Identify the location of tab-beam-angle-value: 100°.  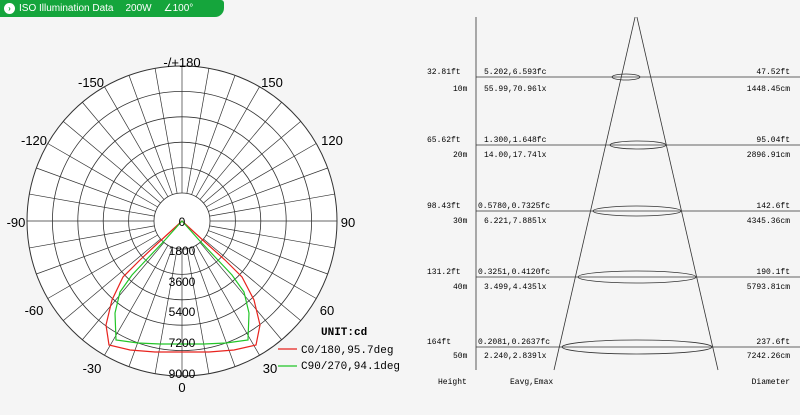
(183, 8).